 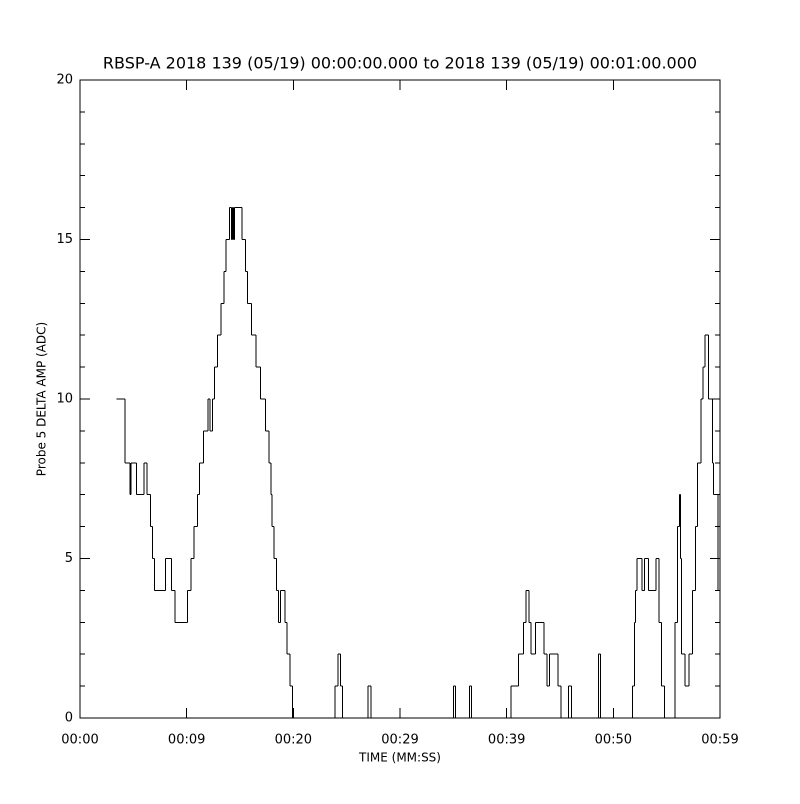 What do you see at coordinates (399, 740) in the screenshot?
I see `x-tick-label: 00:29` at bounding box center [399, 740].